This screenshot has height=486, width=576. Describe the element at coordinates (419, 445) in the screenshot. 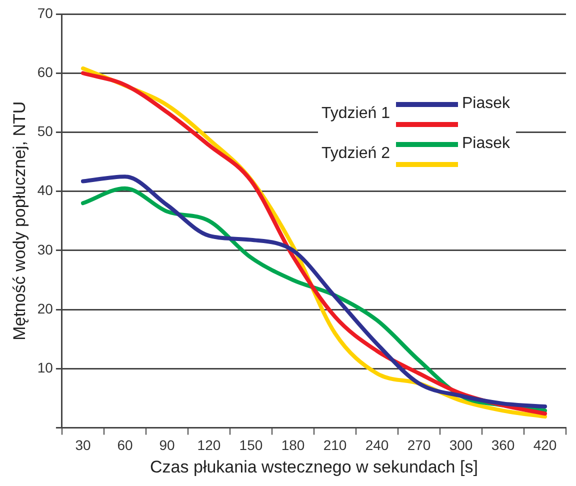

I see `x-tick-label: 270` at that location.